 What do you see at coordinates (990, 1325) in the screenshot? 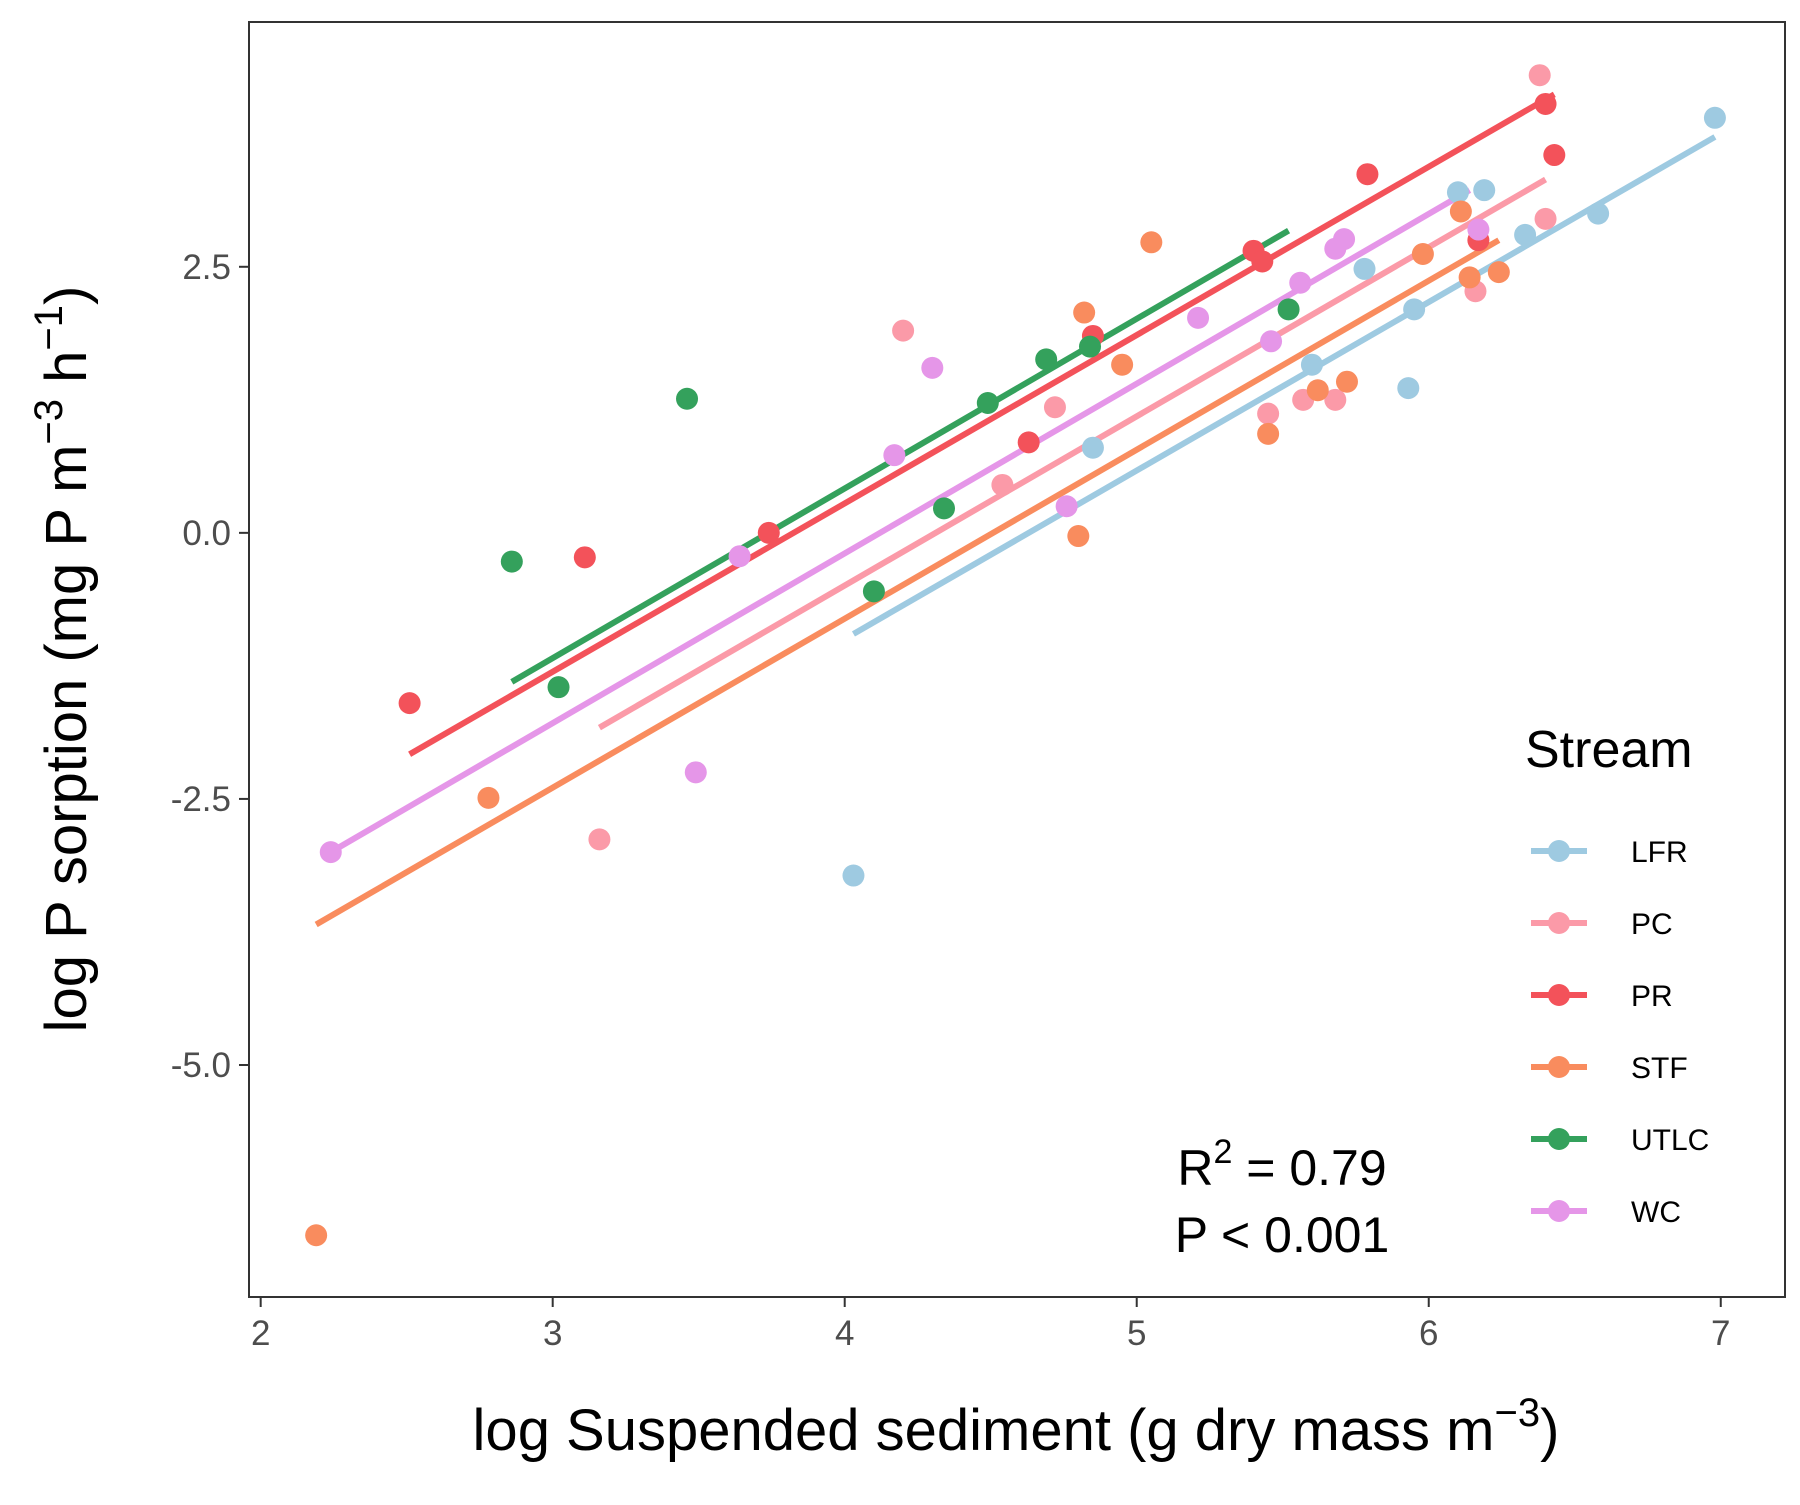
I see `x-axis: 2 3 4 5 6 7` at bounding box center [990, 1325].